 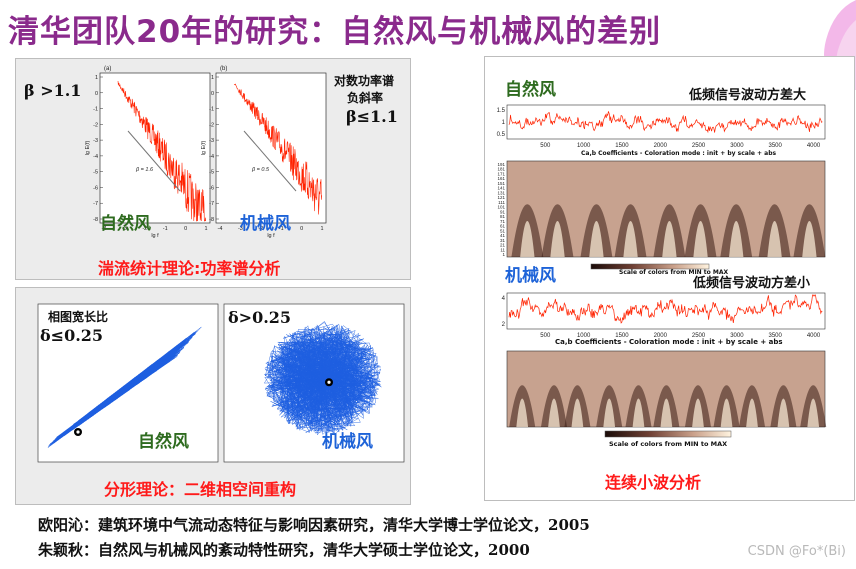 I want to click on scale-tick-label: 191, so click(x=501, y=164).